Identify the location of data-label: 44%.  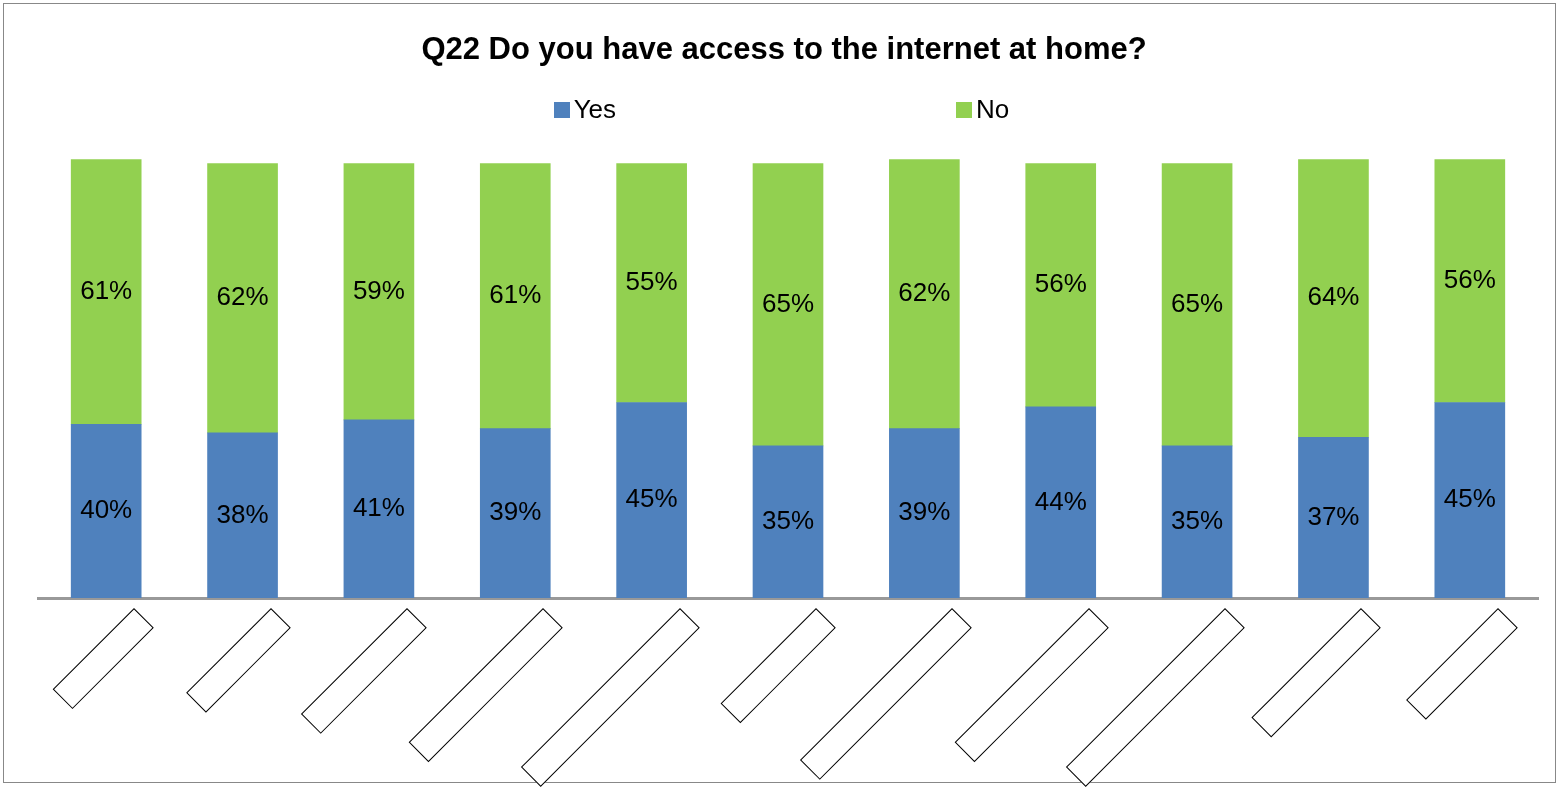
(1060, 500).